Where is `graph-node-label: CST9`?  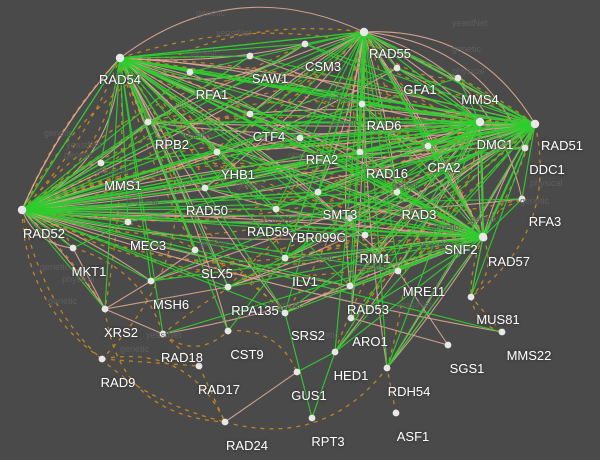
graph-node-label: CST9 is located at coordinates (247, 354).